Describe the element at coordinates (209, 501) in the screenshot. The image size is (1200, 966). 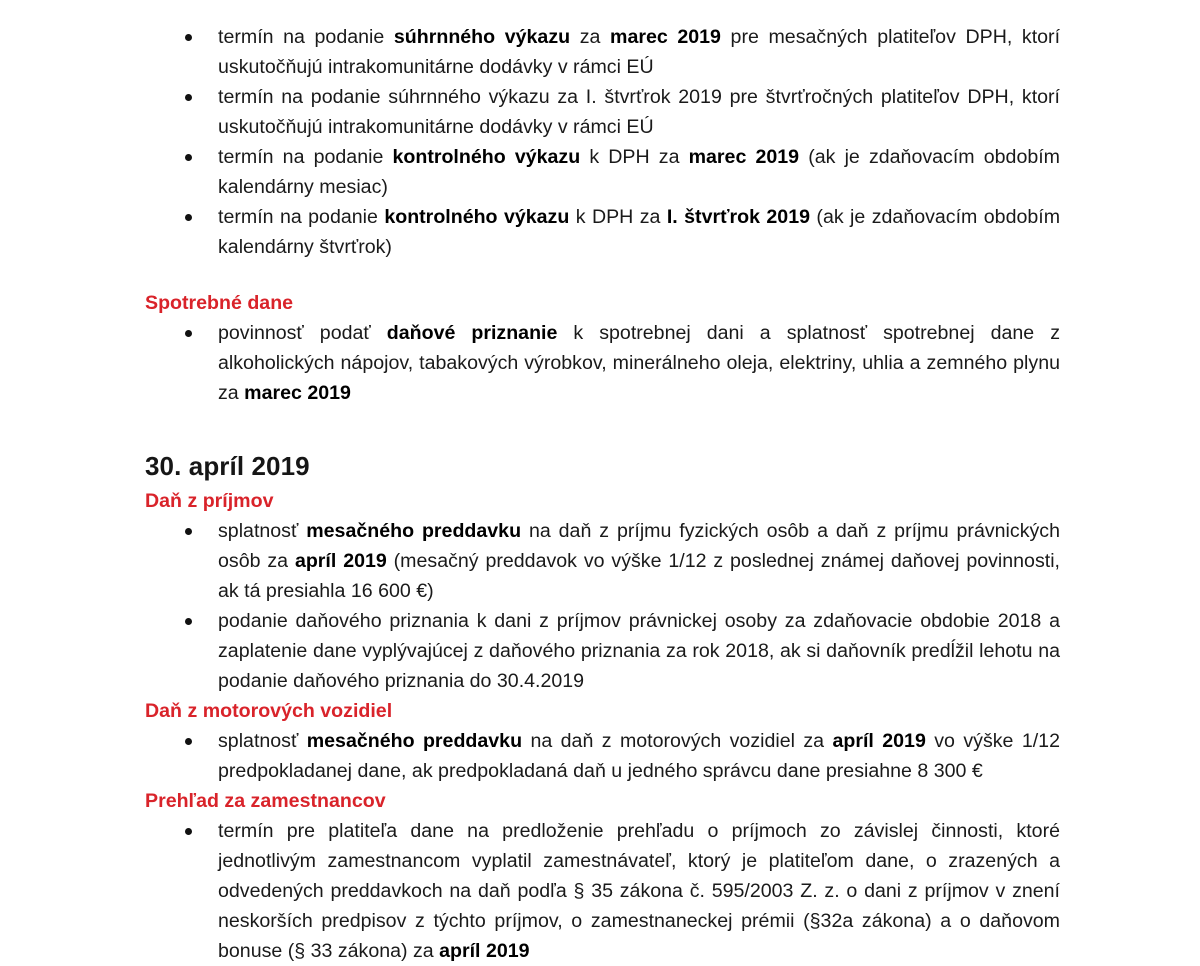
I see `section-heading-income-tax: Daň z príjmov` at that location.